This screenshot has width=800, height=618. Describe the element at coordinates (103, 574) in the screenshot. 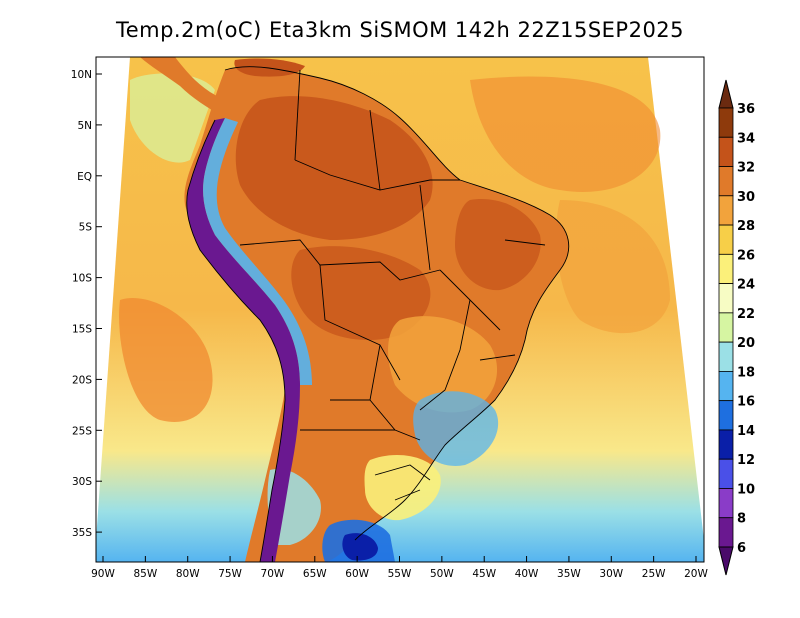

I see `lon-tick-label: 90W` at that location.